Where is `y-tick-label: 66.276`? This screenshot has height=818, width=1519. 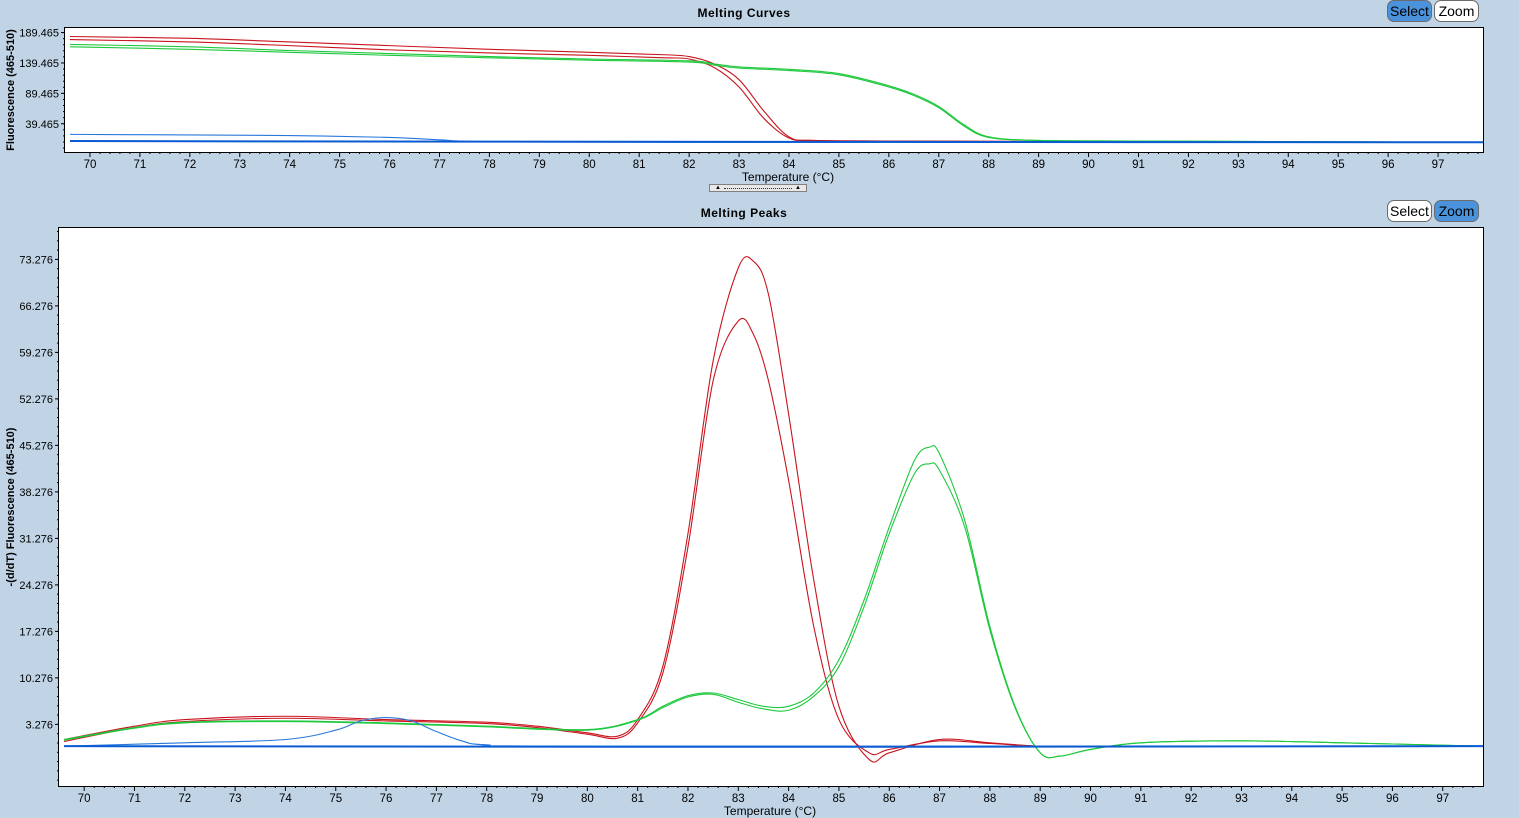 y-tick-label: 66.276 is located at coordinates (36, 307).